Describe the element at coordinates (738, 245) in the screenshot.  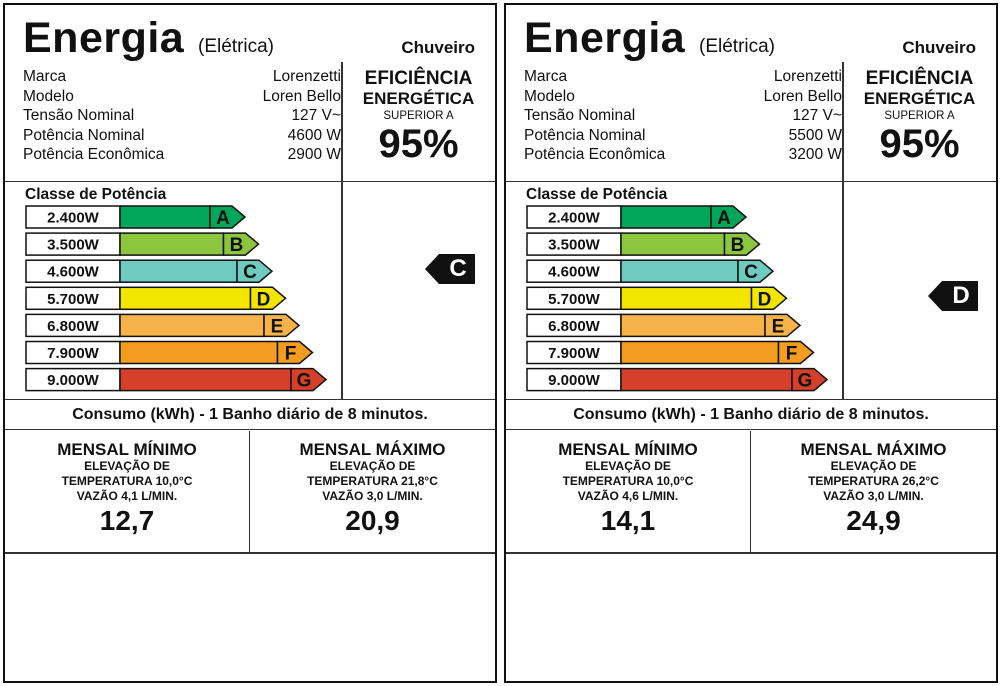
I see `class-letter: B` at that location.